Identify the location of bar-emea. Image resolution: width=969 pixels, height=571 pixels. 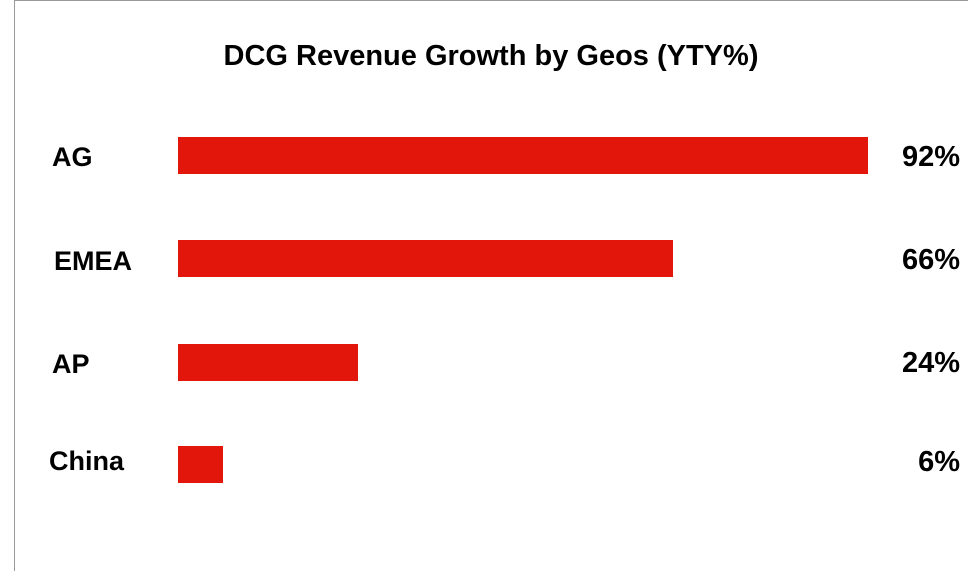
(425, 258).